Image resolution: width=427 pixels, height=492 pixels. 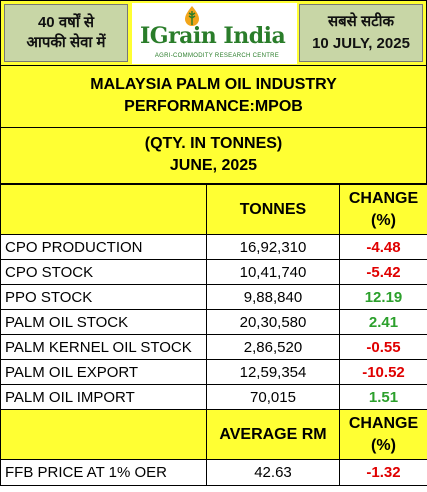 What do you see at coordinates (273, 397) in the screenshot?
I see `row-tonnes: 70,015` at bounding box center [273, 397].